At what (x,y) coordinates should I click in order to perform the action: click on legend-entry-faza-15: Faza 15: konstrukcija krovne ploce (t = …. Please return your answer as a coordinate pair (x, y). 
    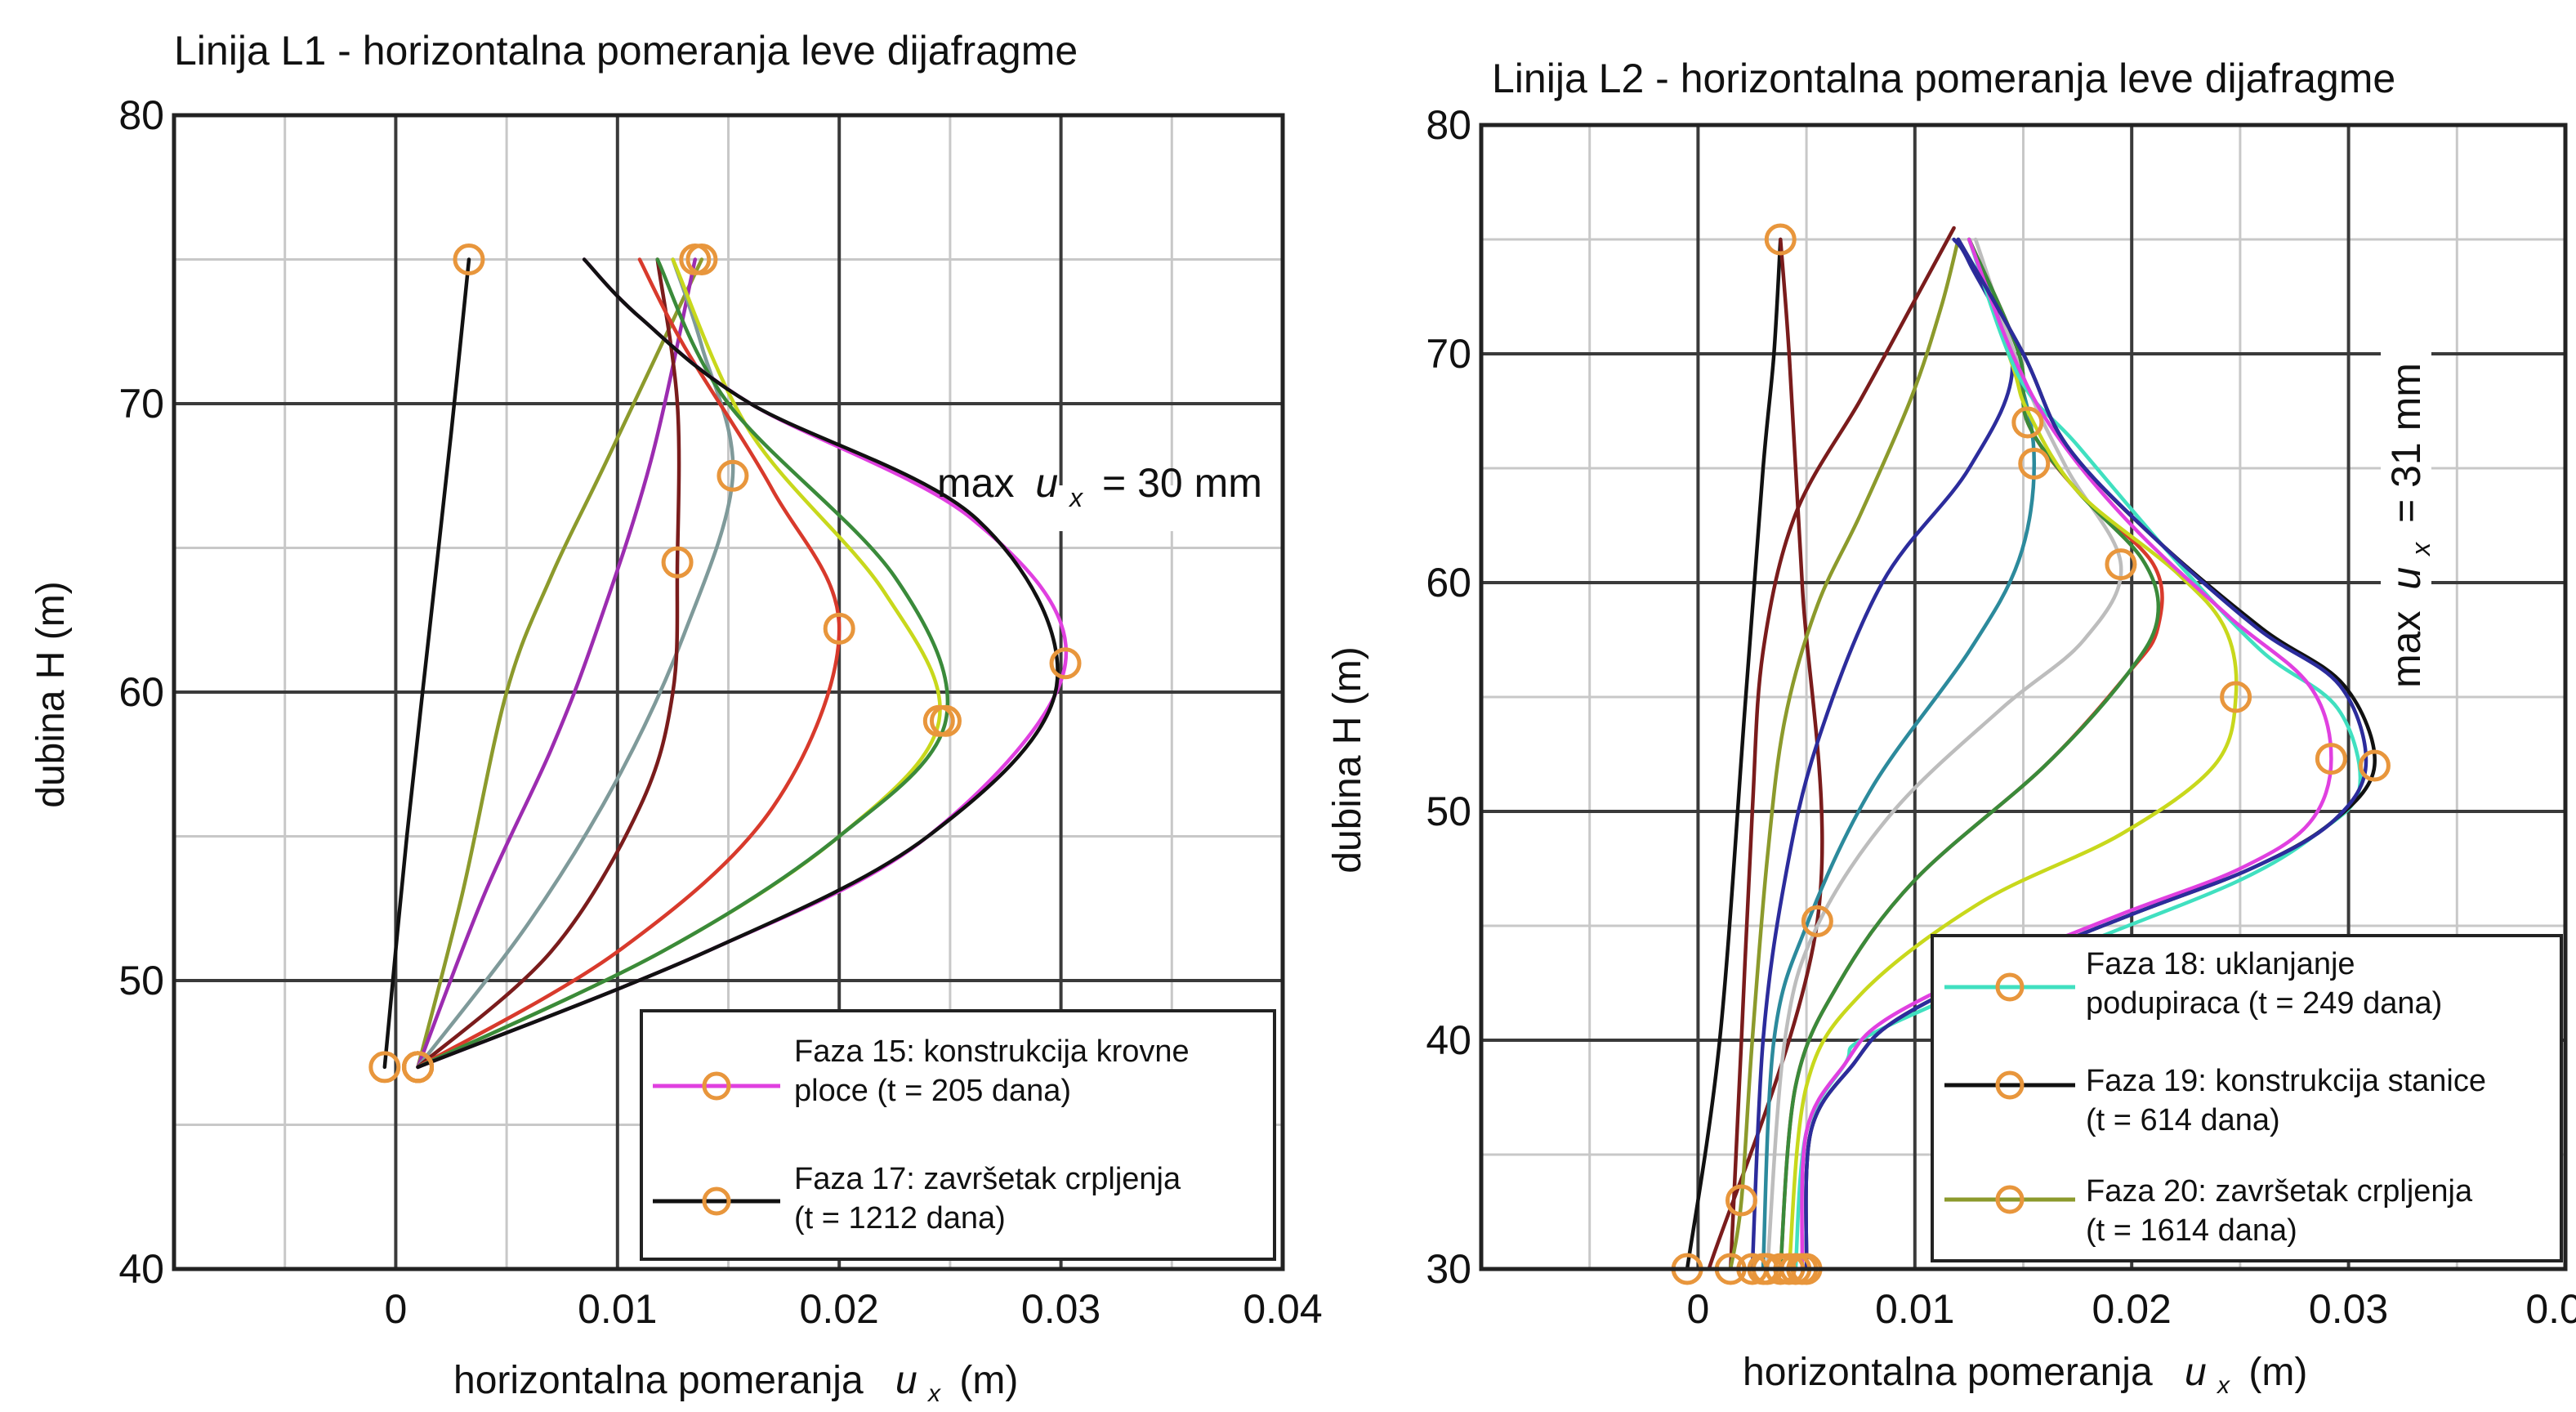
    Looking at the image, I should click on (922, 1071).